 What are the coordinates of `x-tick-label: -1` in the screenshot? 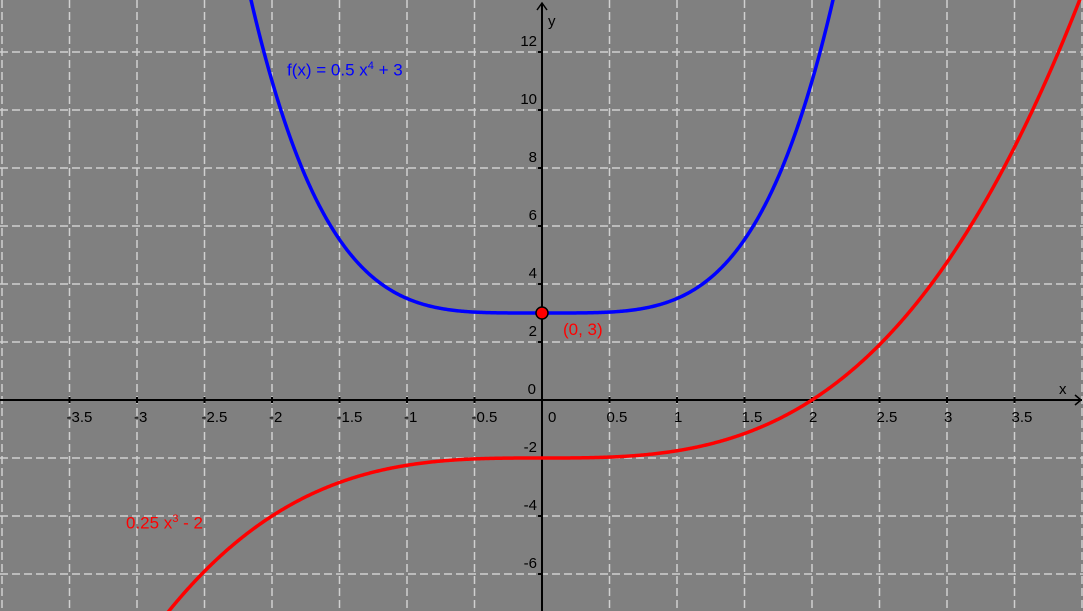 It's located at (410, 417).